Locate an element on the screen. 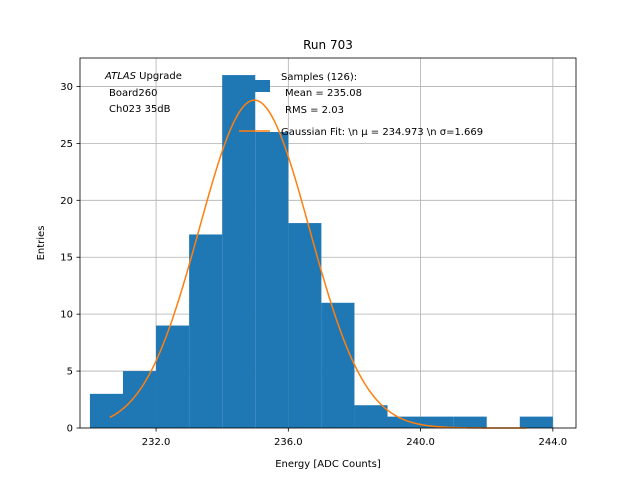 The height and width of the screenshot is (480, 640). y-tick-label-4: 20 is located at coordinates (66, 201).